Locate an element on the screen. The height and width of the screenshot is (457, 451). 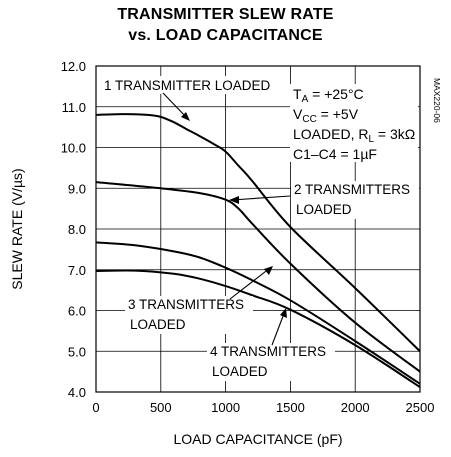
arrow-heads is located at coordinates (234, 215).